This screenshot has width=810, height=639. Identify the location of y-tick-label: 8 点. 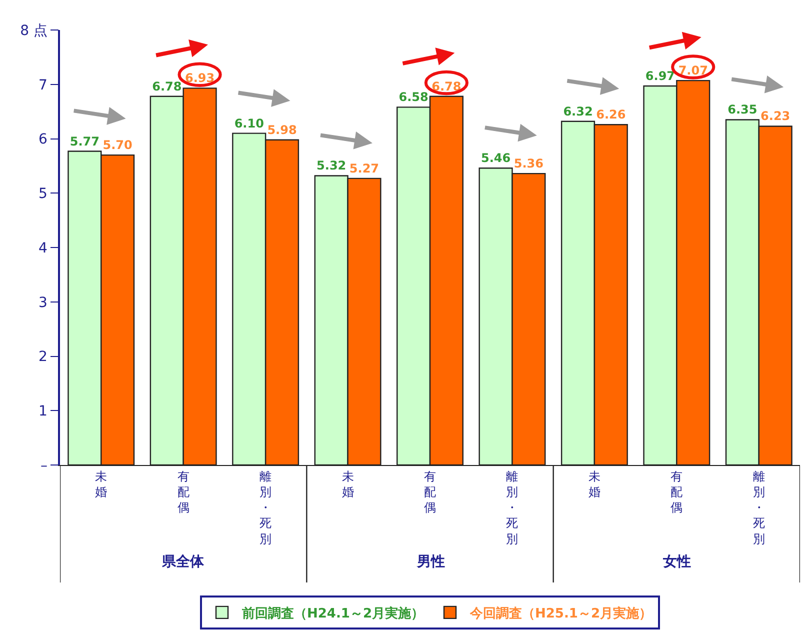
(34, 30).